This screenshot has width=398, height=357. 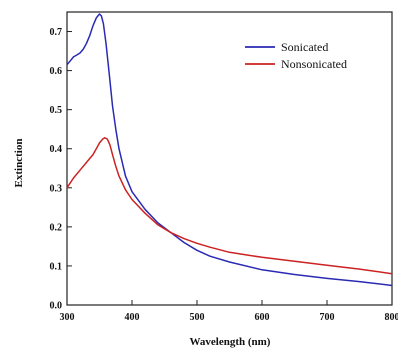 What do you see at coordinates (56, 110) in the screenshot?
I see `y-tick-label: 0.5` at bounding box center [56, 110].